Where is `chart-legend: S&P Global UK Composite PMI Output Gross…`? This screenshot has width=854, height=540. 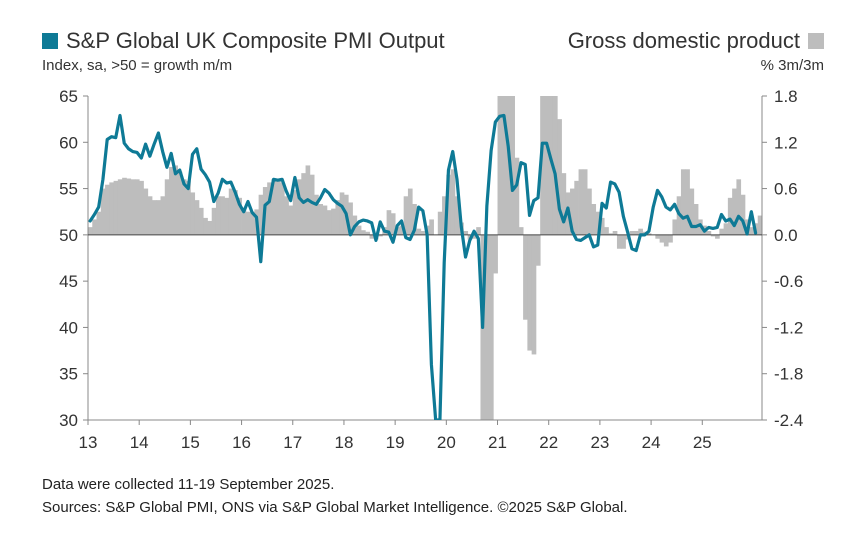
chart-legend: S&P Global UK Composite PMI Output Gross… is located at coordinates (433, 41).